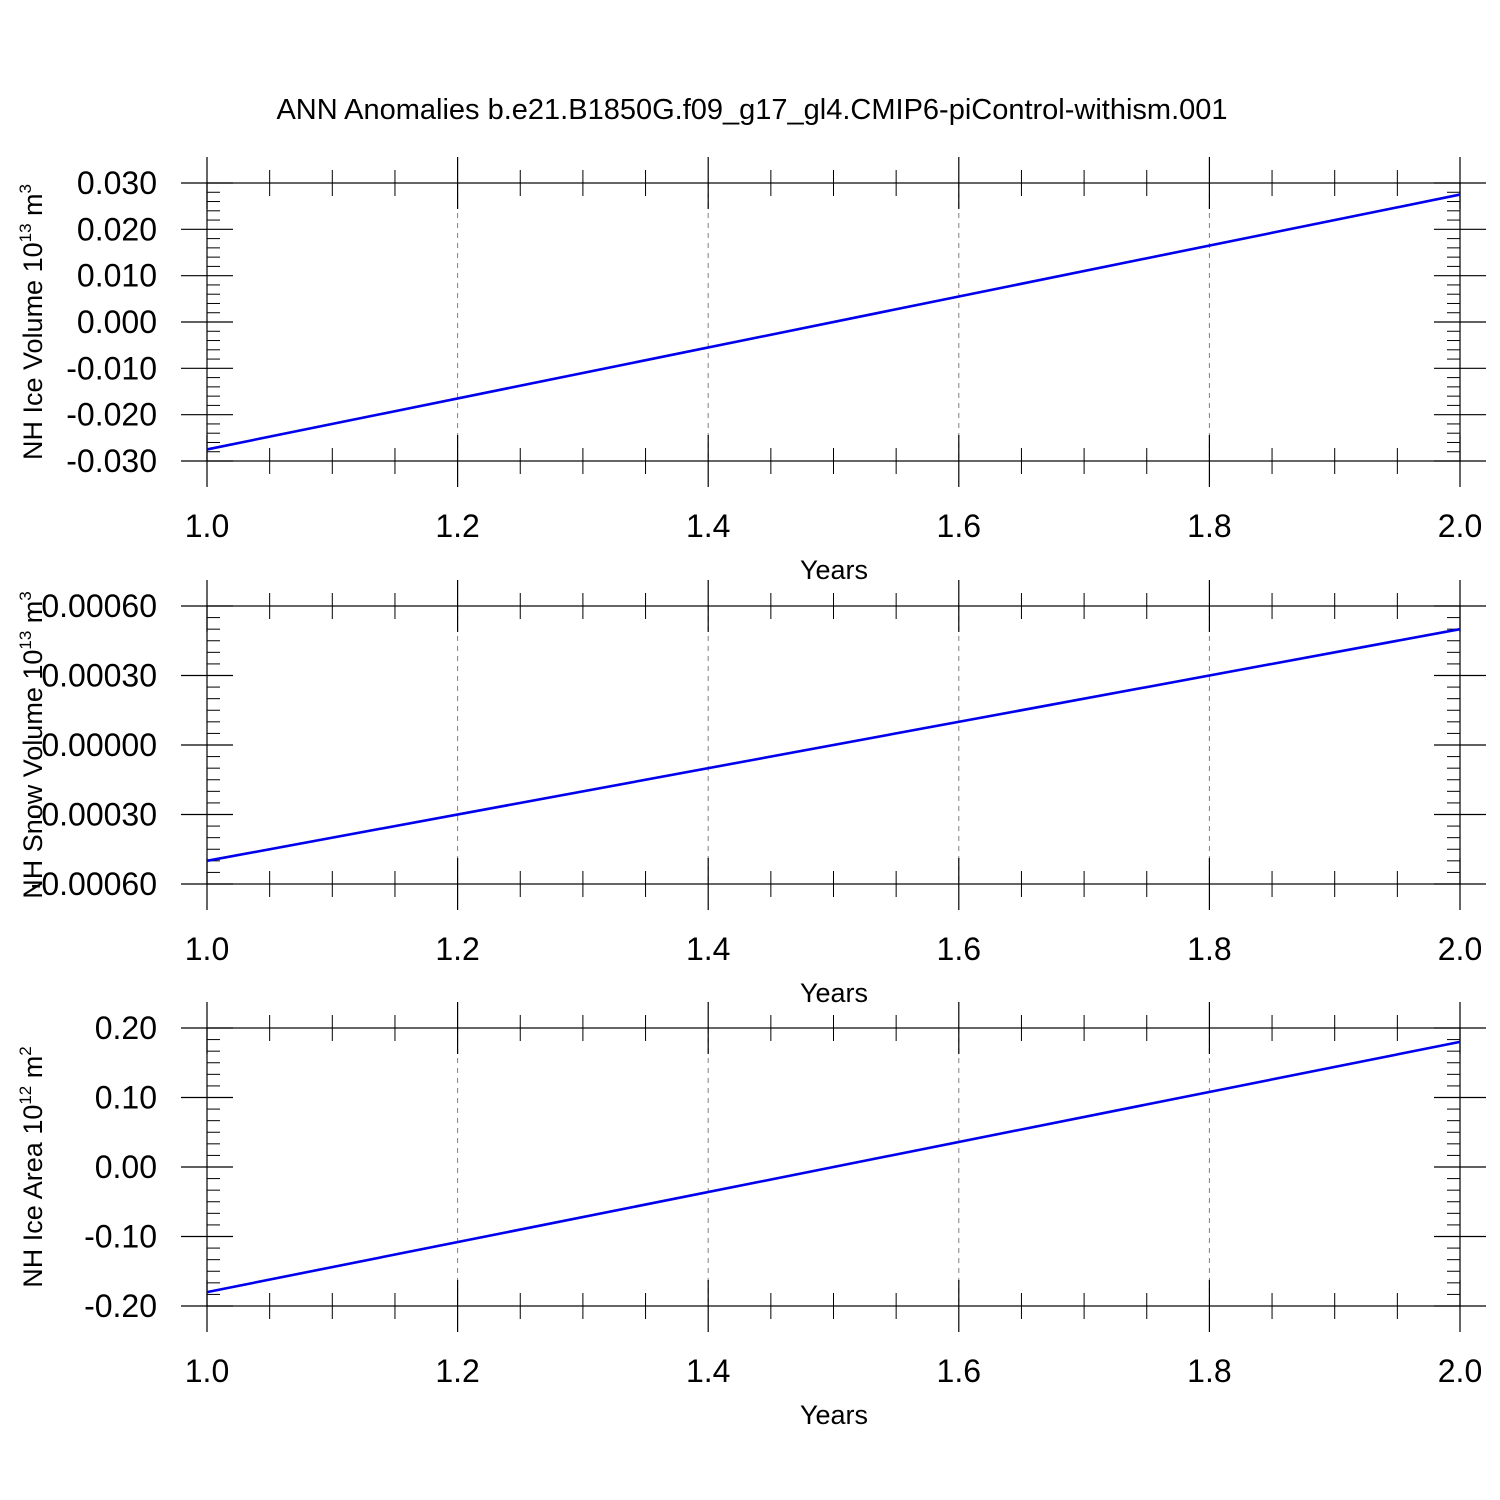 This screenshot has width=1500, height=1500. I want to click on y-tick-label: -0.030, so click(111, 461).